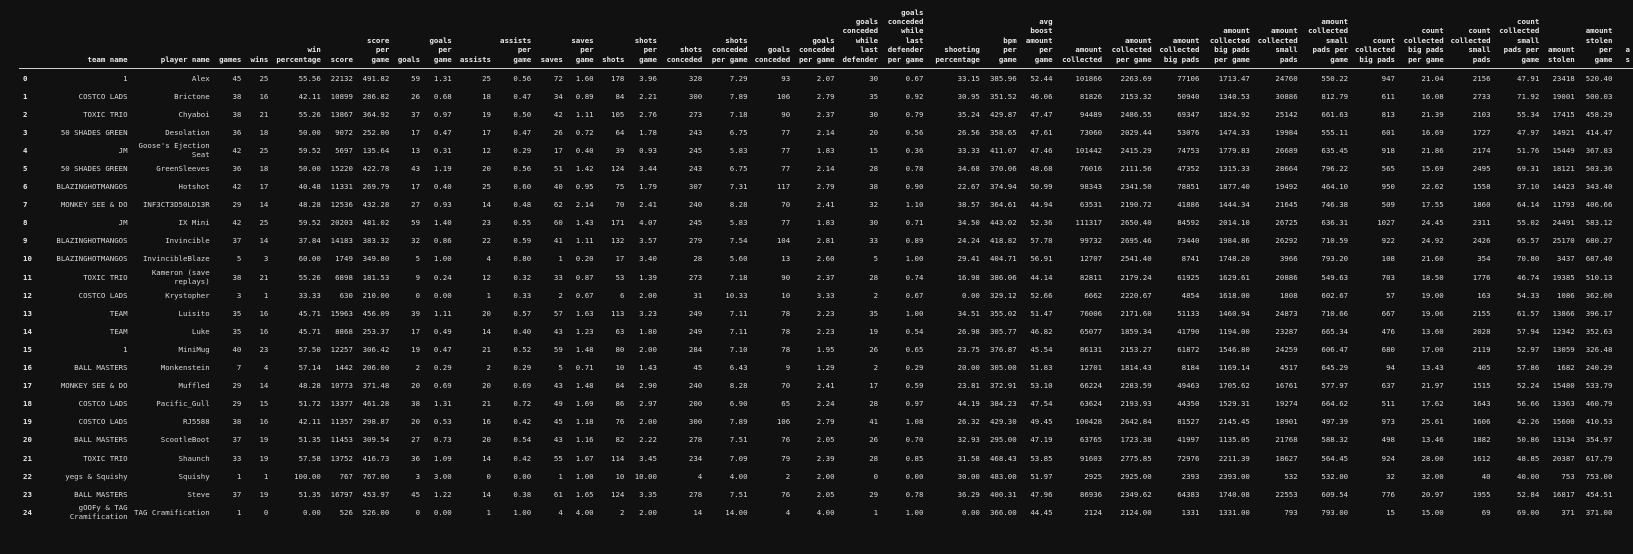 The height and width of the screenshot is (554, 1633). Describe the element at coordinates (1432, 386) in the screenshot. I see `table-cell: 21.97` at that location.